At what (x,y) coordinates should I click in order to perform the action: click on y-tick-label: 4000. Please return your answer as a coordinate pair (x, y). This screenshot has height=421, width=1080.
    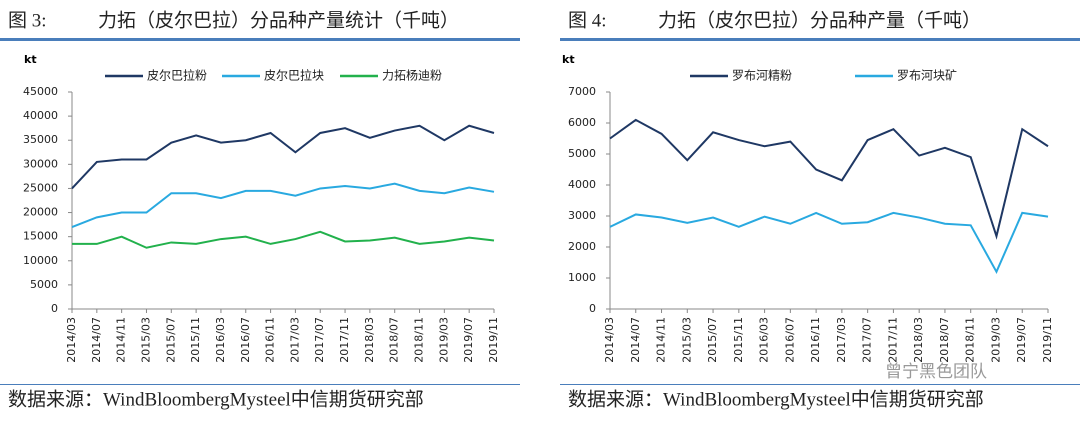
    Looking at the image, I should click on (582, 184).